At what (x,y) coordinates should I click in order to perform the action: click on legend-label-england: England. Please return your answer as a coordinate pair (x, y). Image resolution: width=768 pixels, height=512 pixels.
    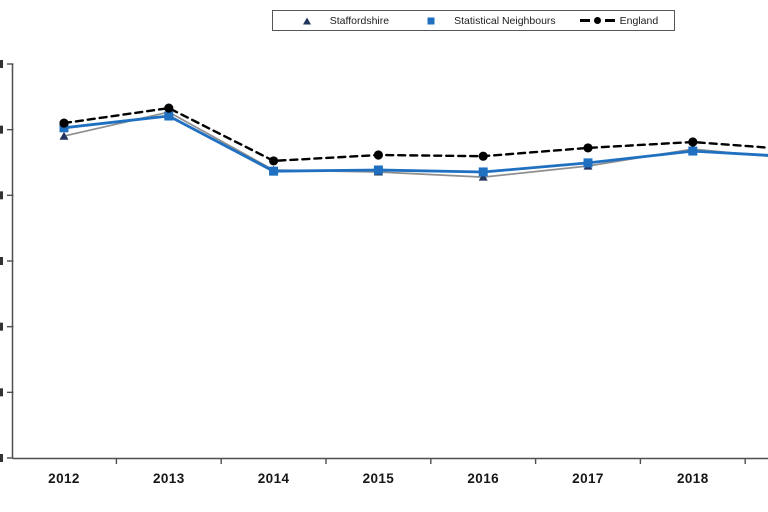
    Looking at the image, I should click on (639, 20).